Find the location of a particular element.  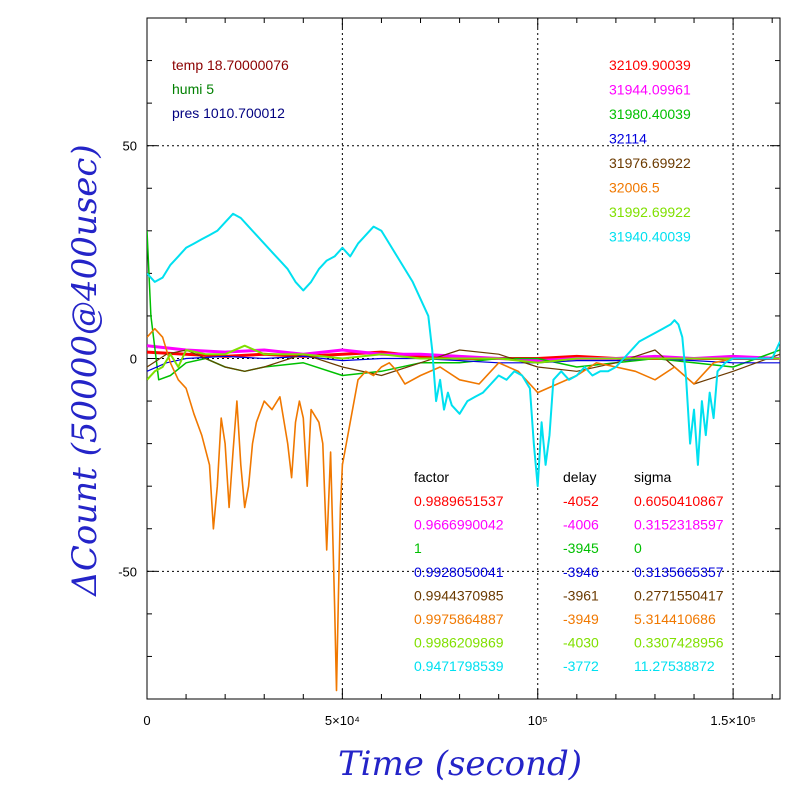

stats-legend-header: factor is located at coordinates (431, 477).